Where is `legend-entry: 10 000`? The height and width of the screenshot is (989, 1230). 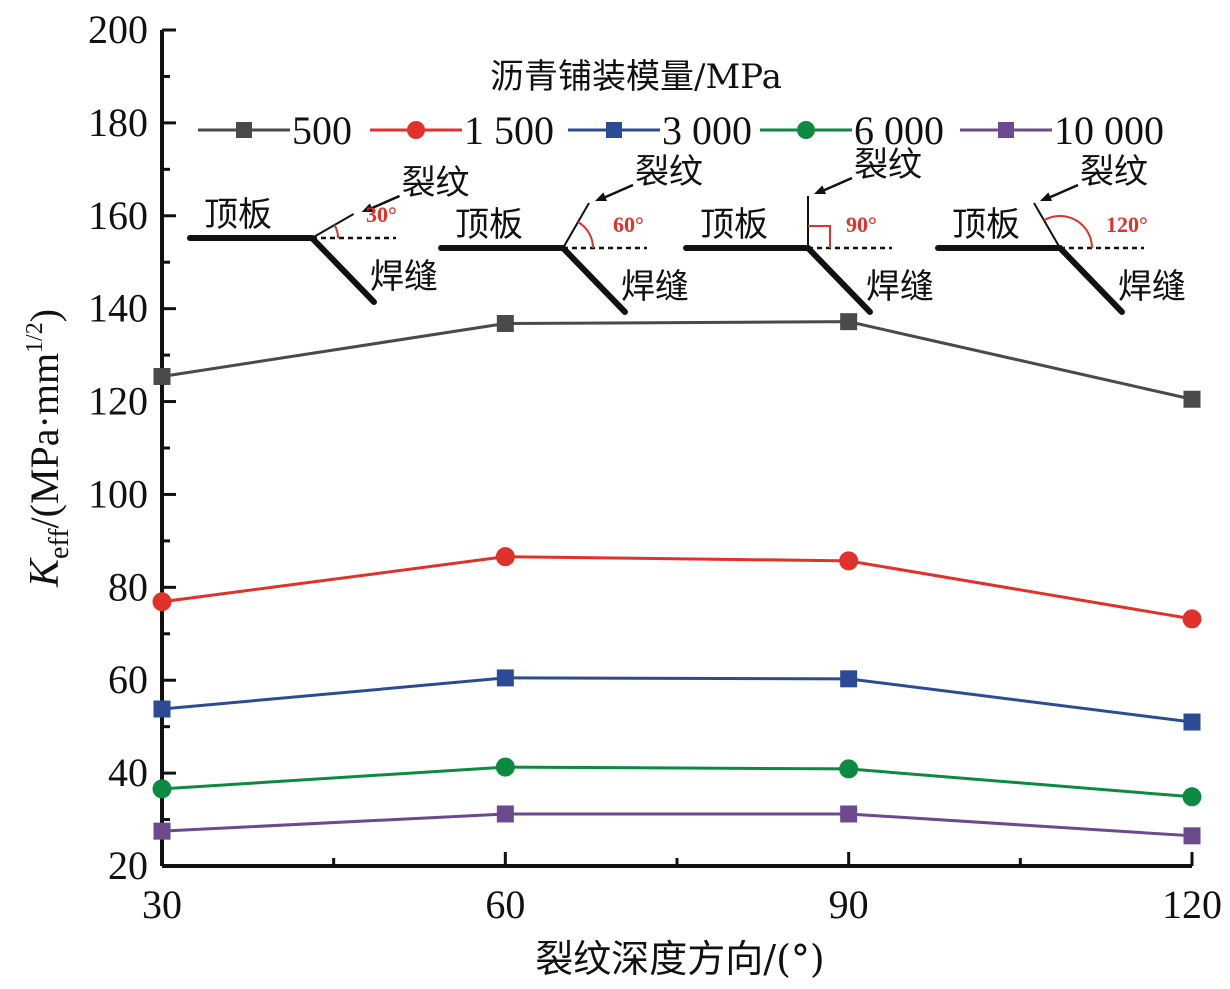
legend-entry: 10 000 is located at coordinates (1062, 130).